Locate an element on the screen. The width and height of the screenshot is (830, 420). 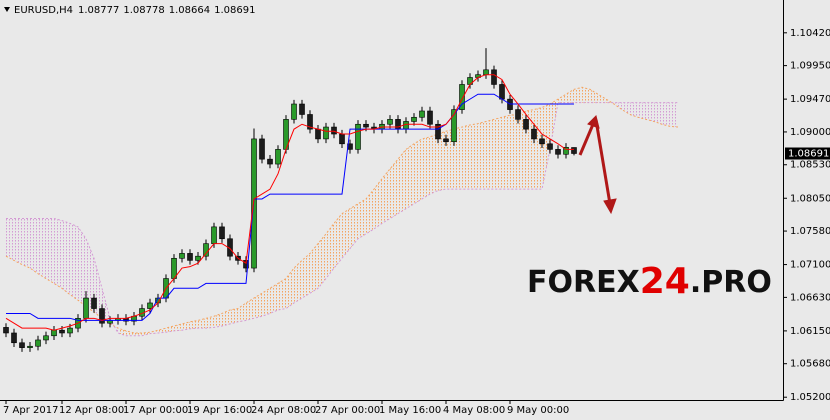
y-tick-label: 1.07580 is located at coordinates (810, 231).